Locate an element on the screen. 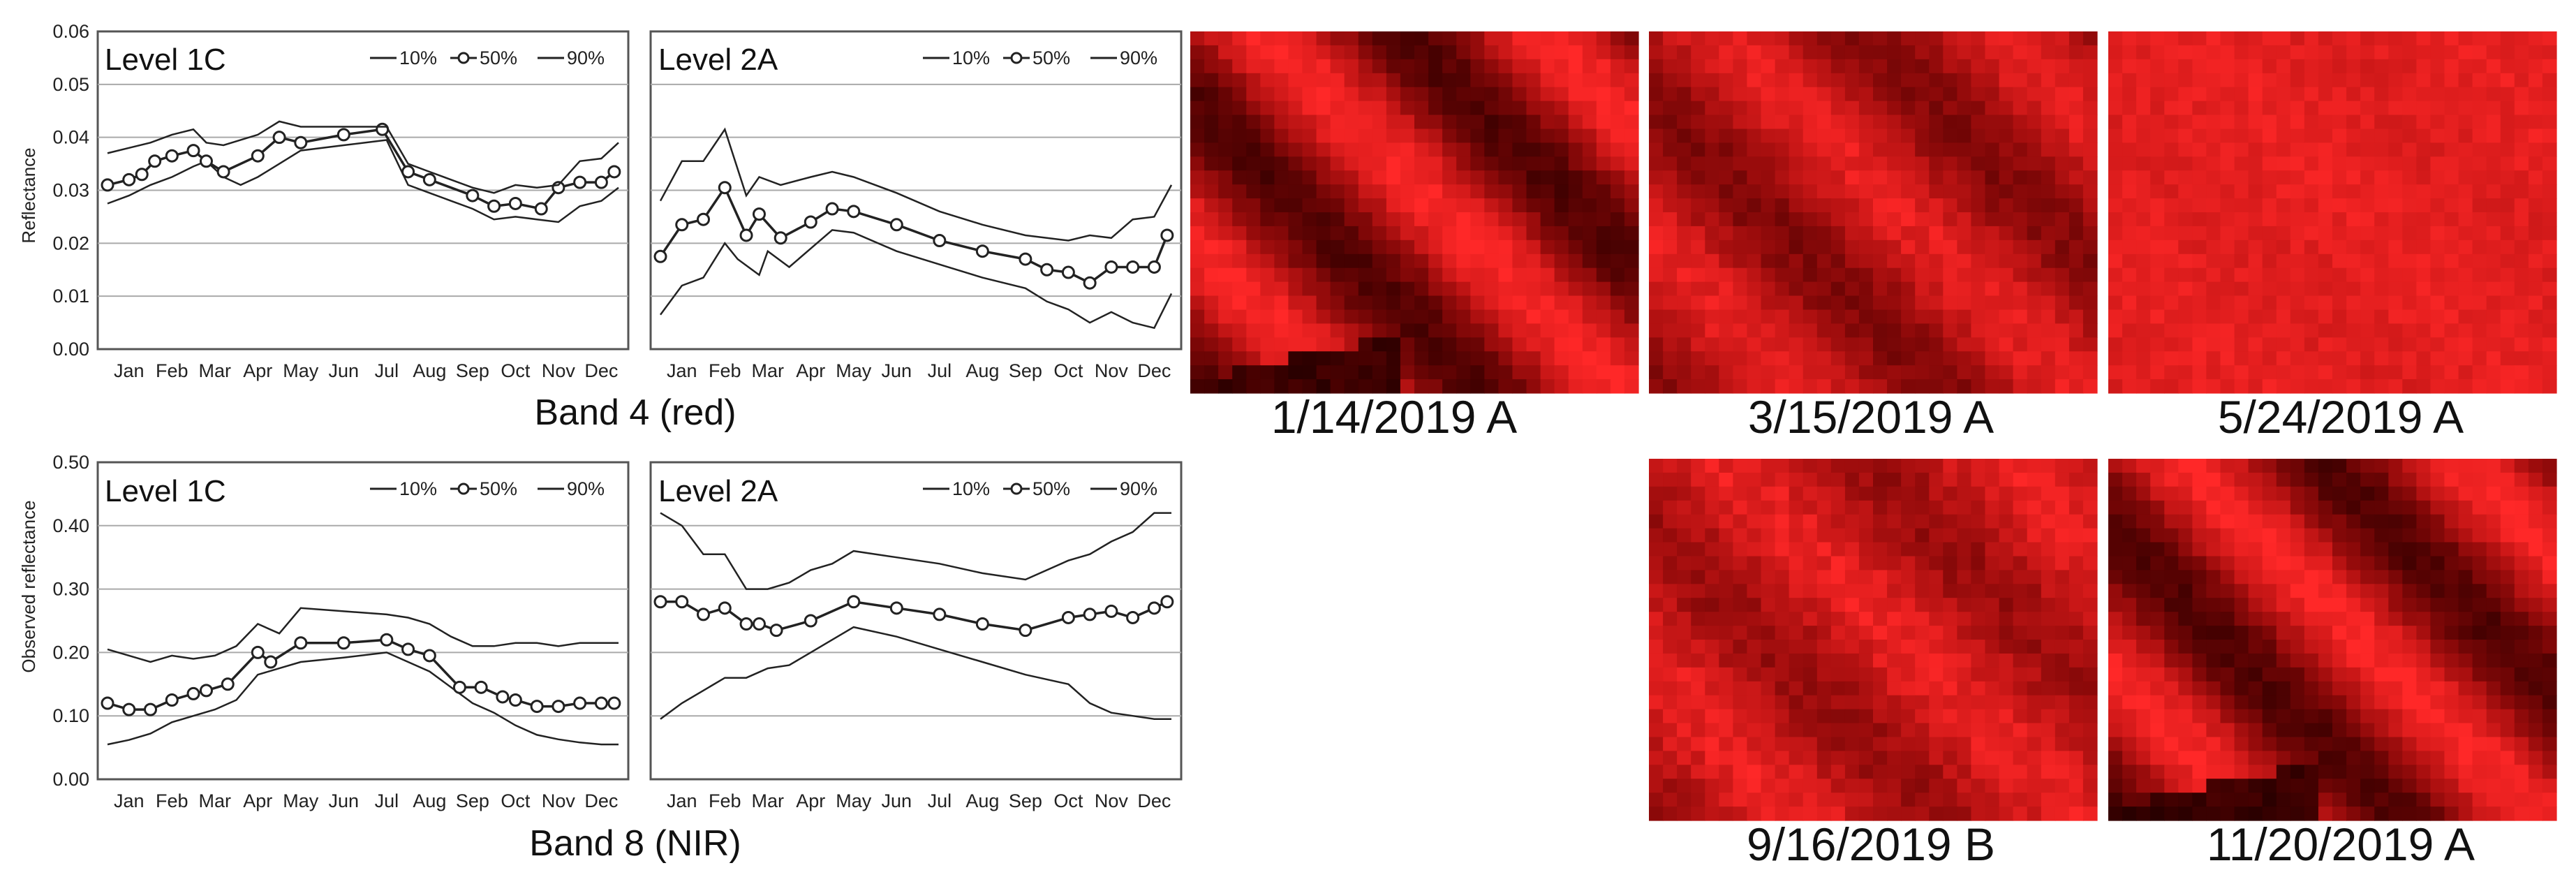  legend-marker is located at coordinates (1016, 58).